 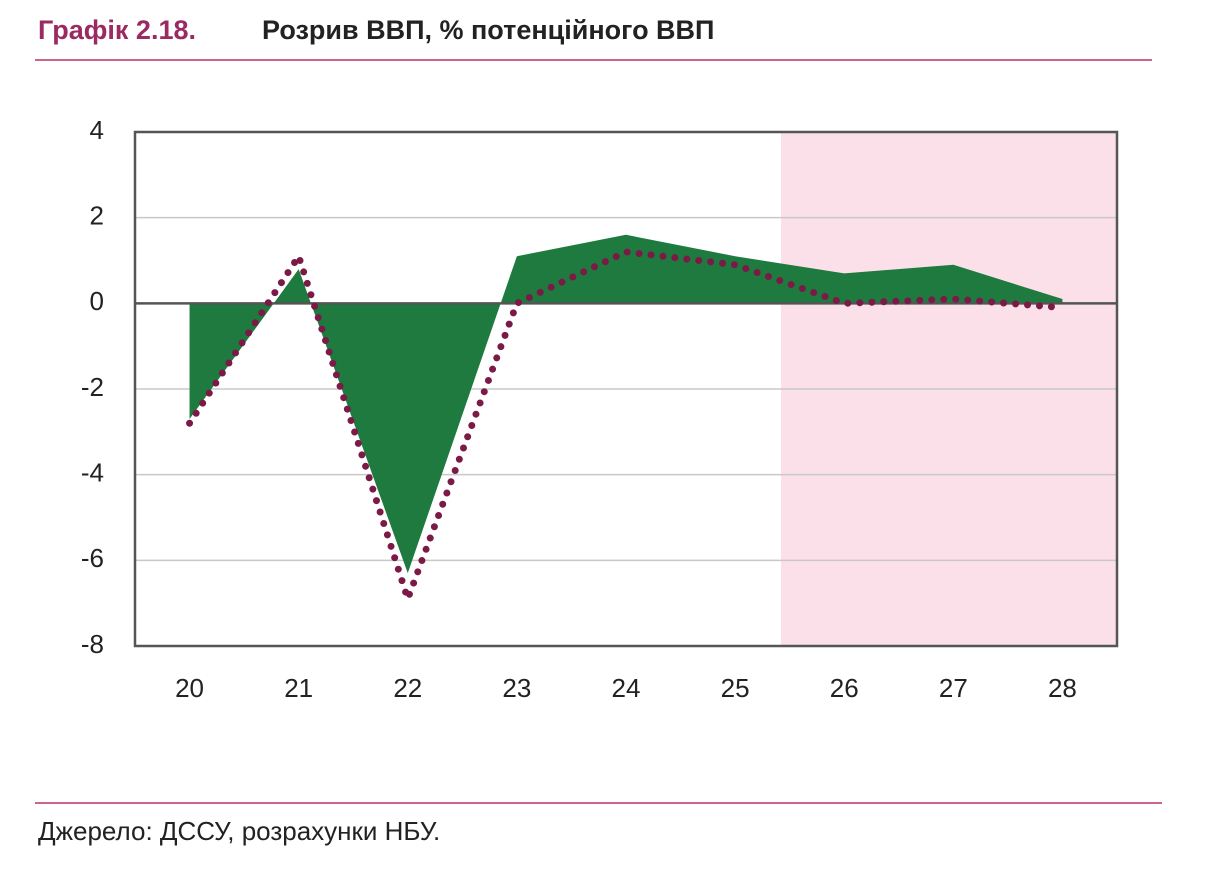 What do you see at coordinates (239, 831) in the screenshot?
I see `source: Джерело: ДССУ, розрахунки НБУ.` at bounding box center [239, 831].